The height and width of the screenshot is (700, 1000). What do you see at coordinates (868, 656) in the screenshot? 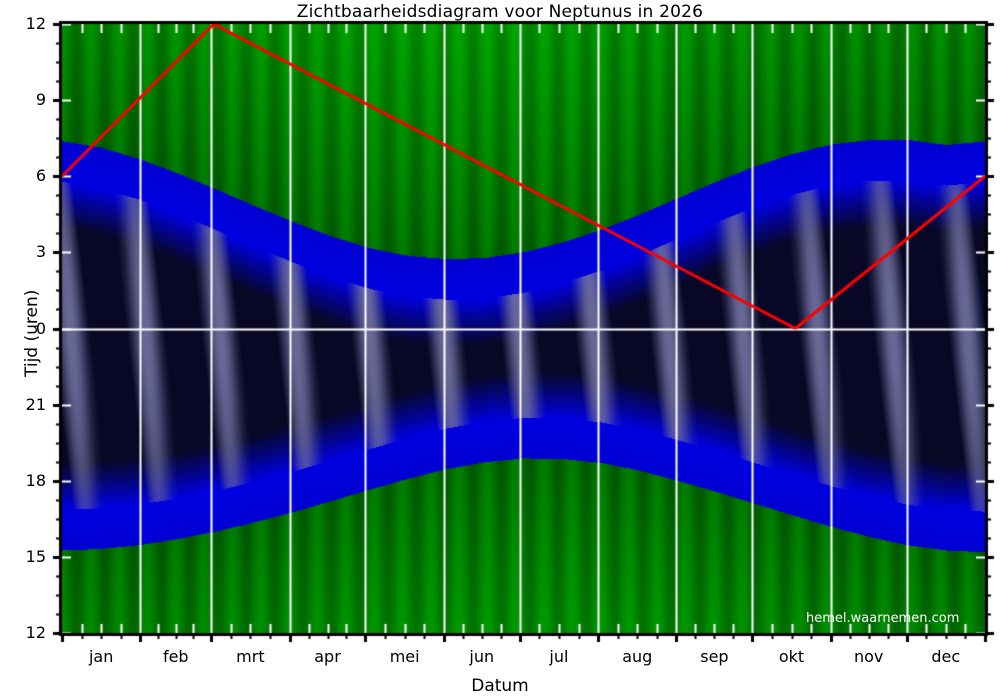
I see `x-tick-label-month: nov` at bounding box center [868, 656].